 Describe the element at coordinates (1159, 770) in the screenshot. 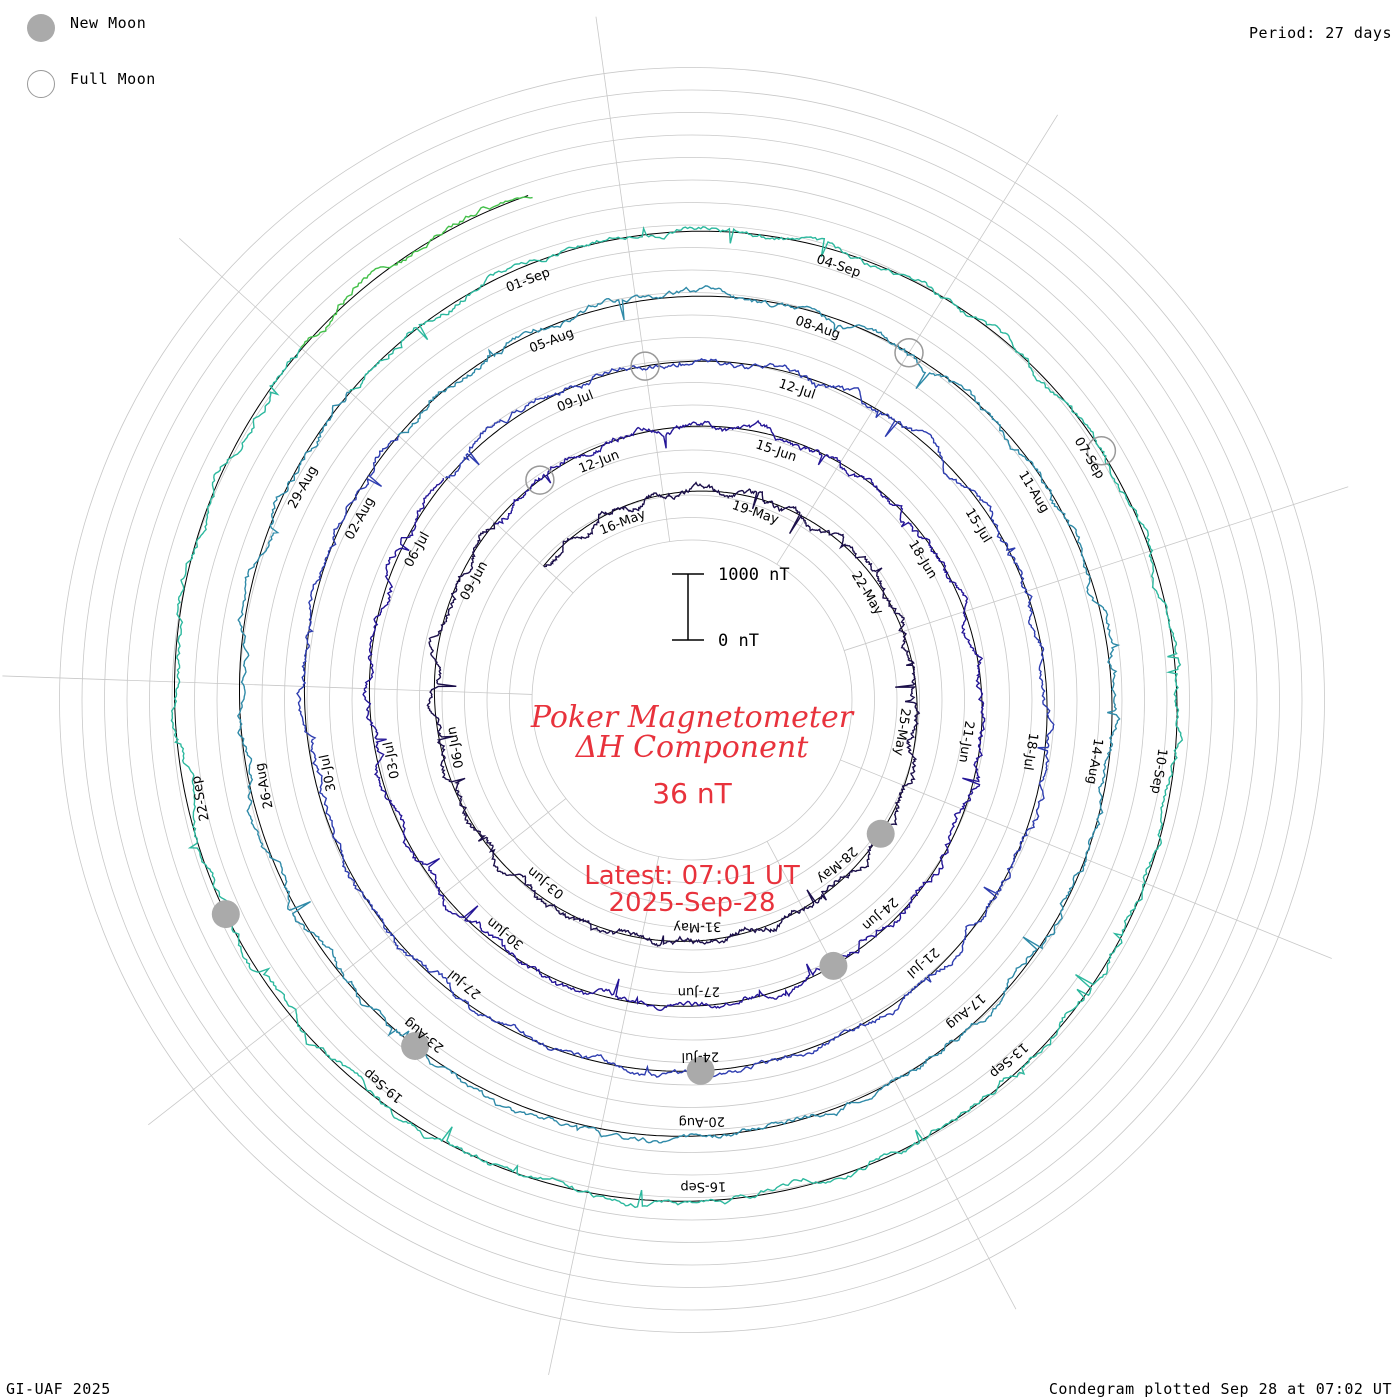

I see `date-label: 10-Sep` at that location.